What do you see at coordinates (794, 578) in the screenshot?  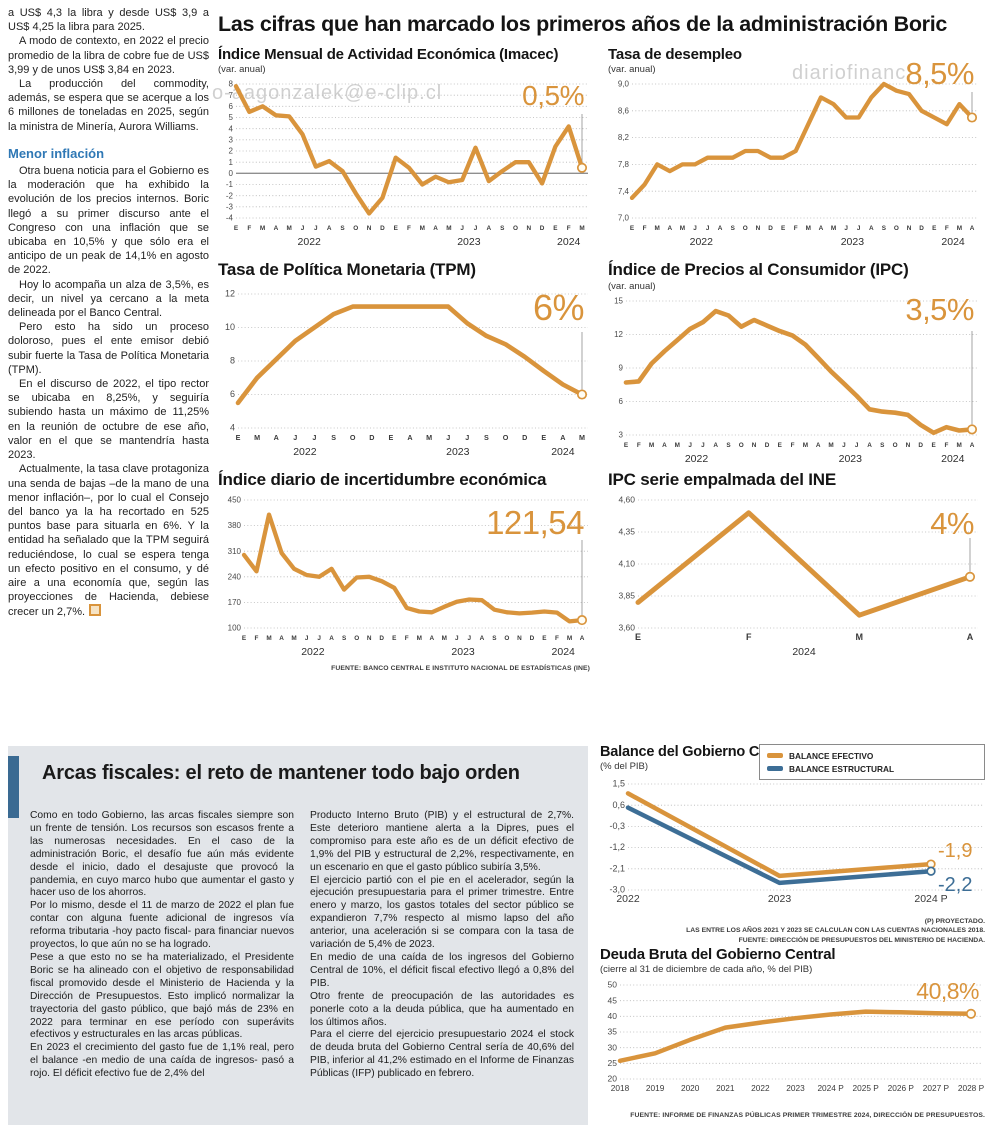 I see `line-chart: 4,60 4,35 4,10 3,85 3,60 E F M A 2024` at bounding box center [794, 578].